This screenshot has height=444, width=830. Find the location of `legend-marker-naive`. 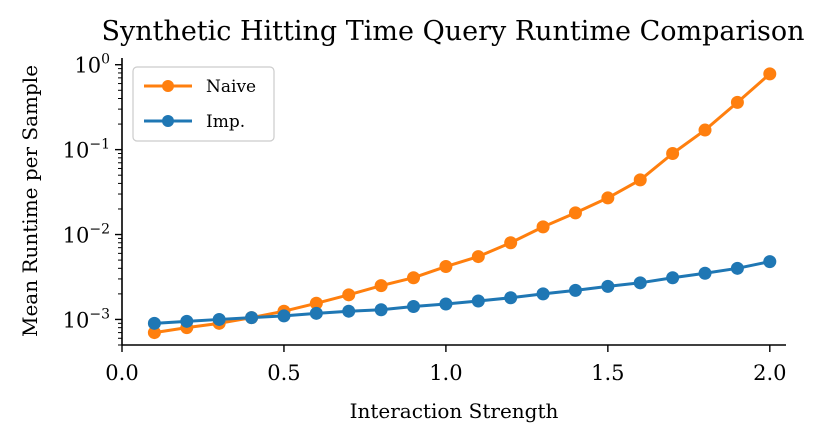

legend-marker-naive is located at coordinates (168, 86).